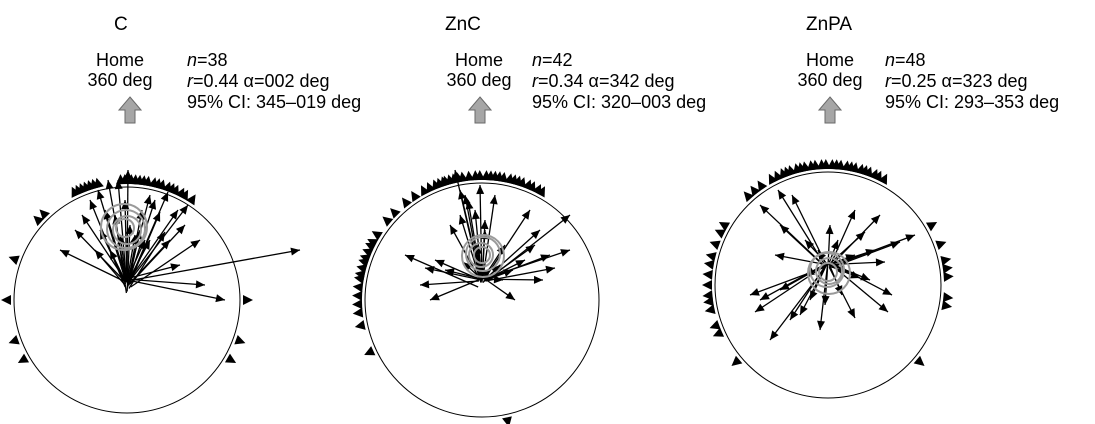 The width and height of the screenshot is (1095, 424). I want to click on n-line: n=42, so click(552, 60).